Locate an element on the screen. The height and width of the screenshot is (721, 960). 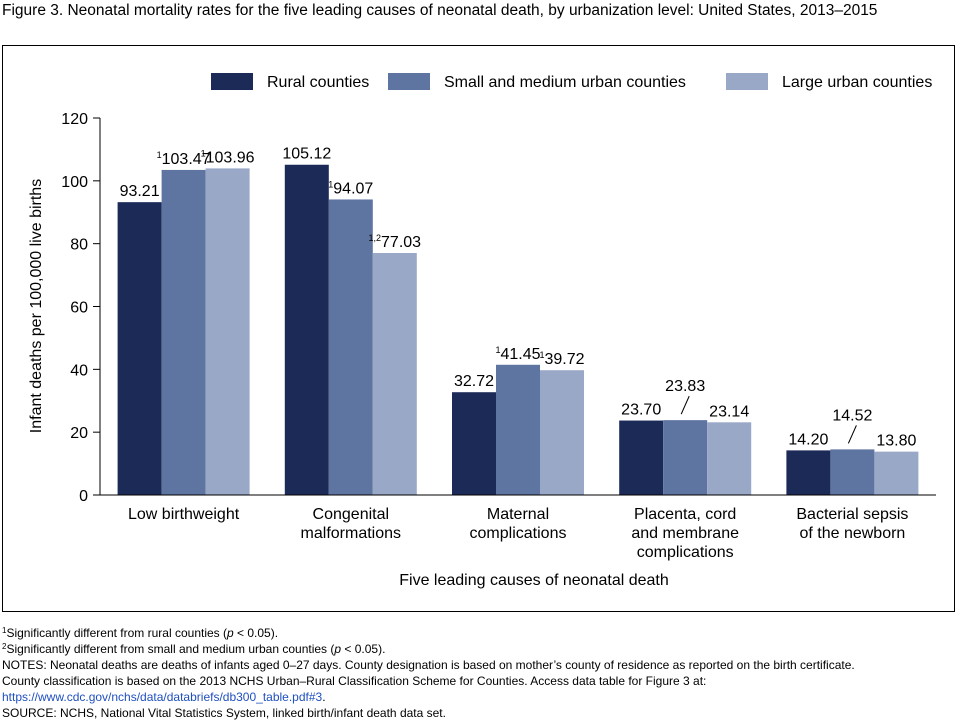
data-label: 14.20 is located at coordinates (808, 439).